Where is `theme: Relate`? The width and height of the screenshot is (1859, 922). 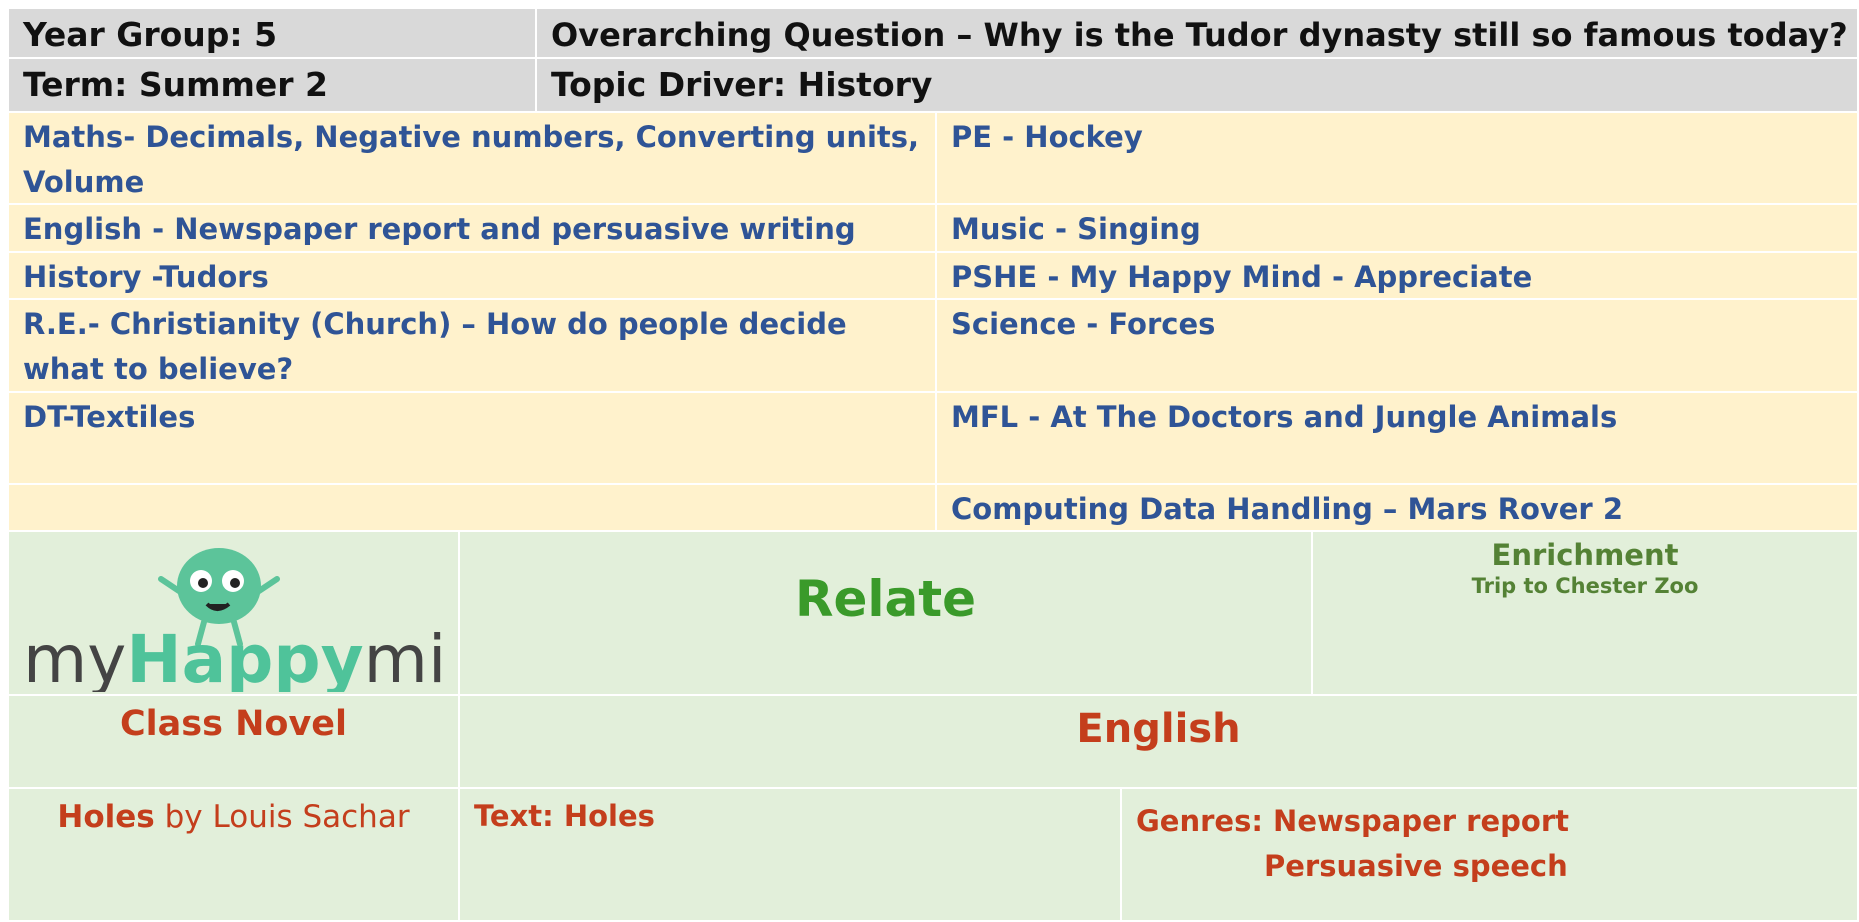
theme: Relate is located at coordinates (885, 599).